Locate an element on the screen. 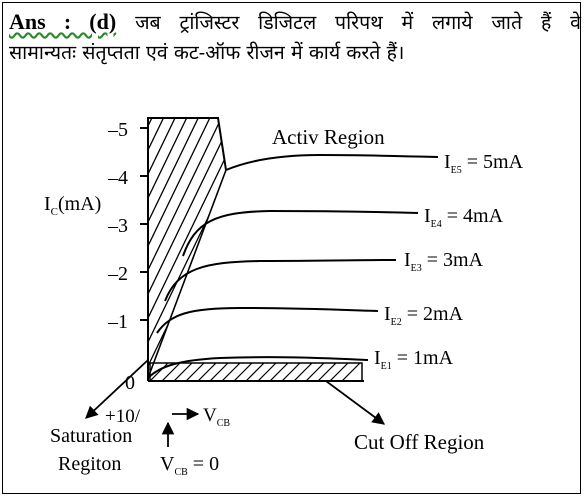 The image size is (585, 498). answer-prefix-text: Ans : (d) is located at coordinates (63, 21).